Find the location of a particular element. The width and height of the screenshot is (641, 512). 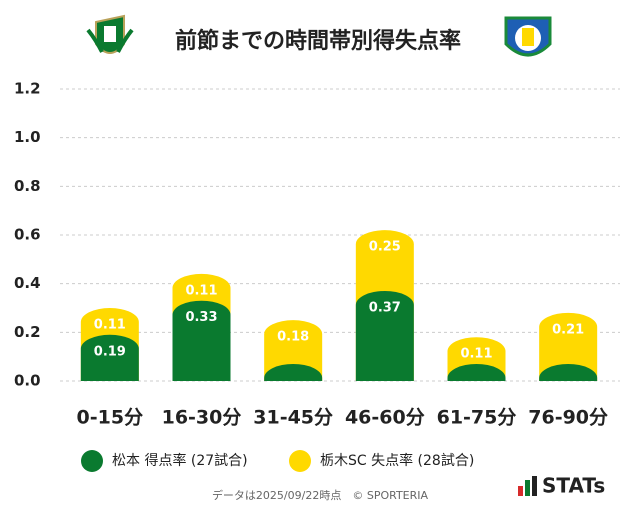

value-label: 0.21 is located at coordinates (568, 329).